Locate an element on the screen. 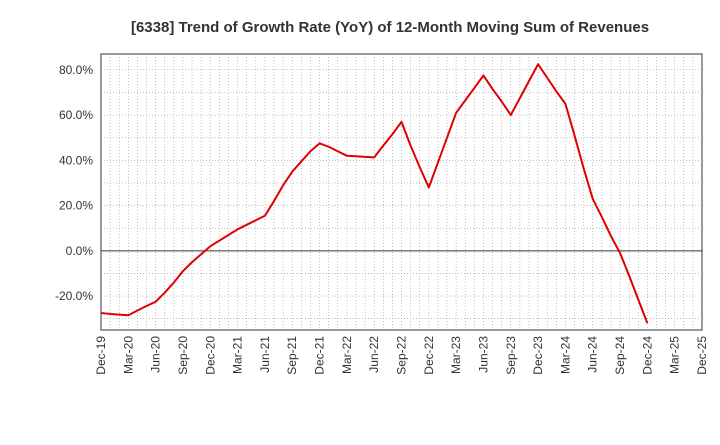  x-tick-label: Jun-20 is located at coordinates (156, 354).